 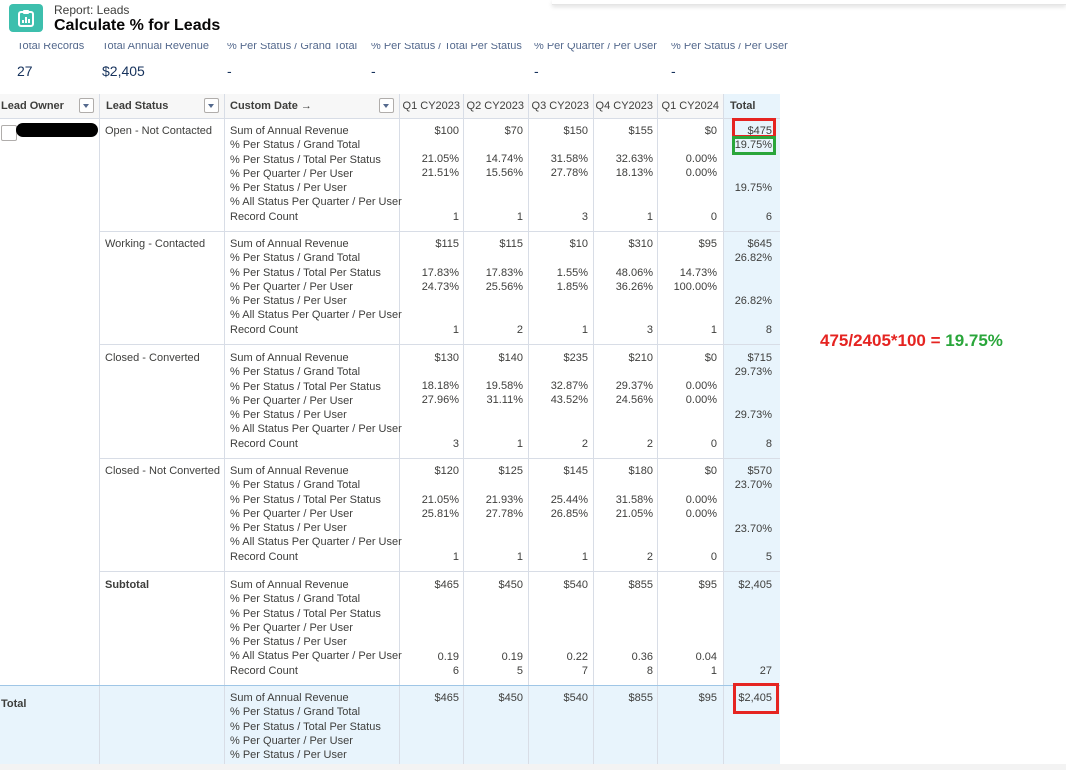 What do you see at coordinates (505, 400) in the screenshot?
I see `cell-pct-quarter: 31.11%` at bounding box center [505, 400].